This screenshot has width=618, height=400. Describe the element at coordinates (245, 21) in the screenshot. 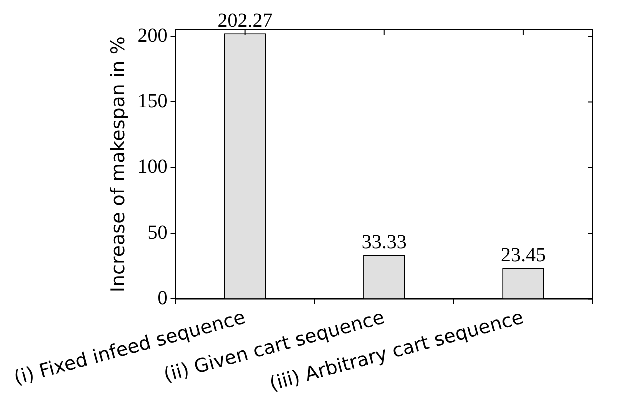

I see `data-label: 202.27` at that location.